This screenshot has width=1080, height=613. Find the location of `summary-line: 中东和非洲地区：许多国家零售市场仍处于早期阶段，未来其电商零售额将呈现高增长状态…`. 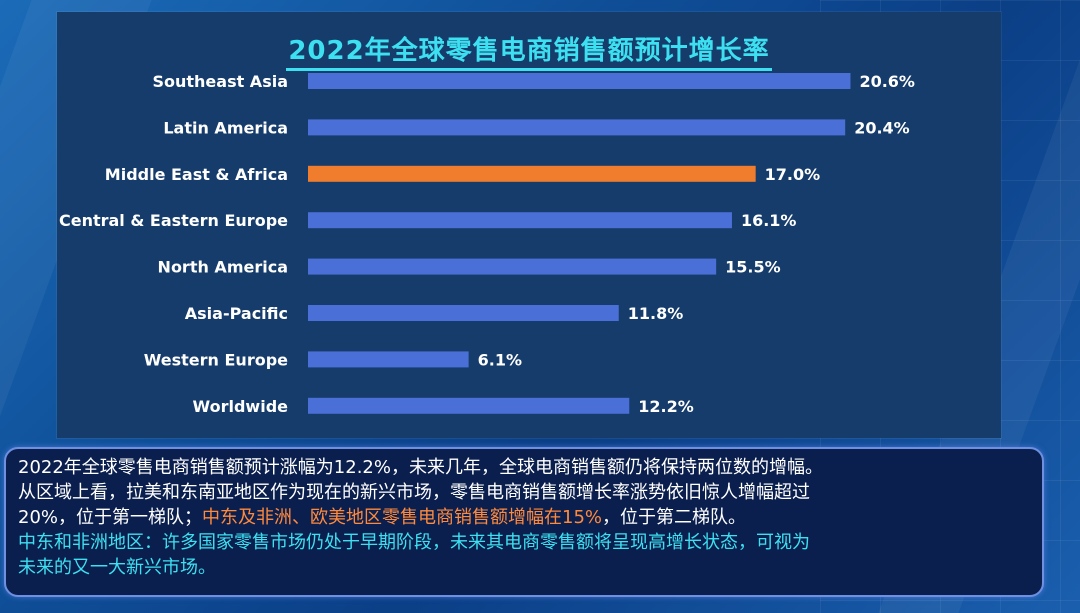

summary-line: 中东和非洲地区：许多国家零售市场仍处于早期阶段，未来其电商零售额将呈现高增长状态… is located at coordinates (414, 542).